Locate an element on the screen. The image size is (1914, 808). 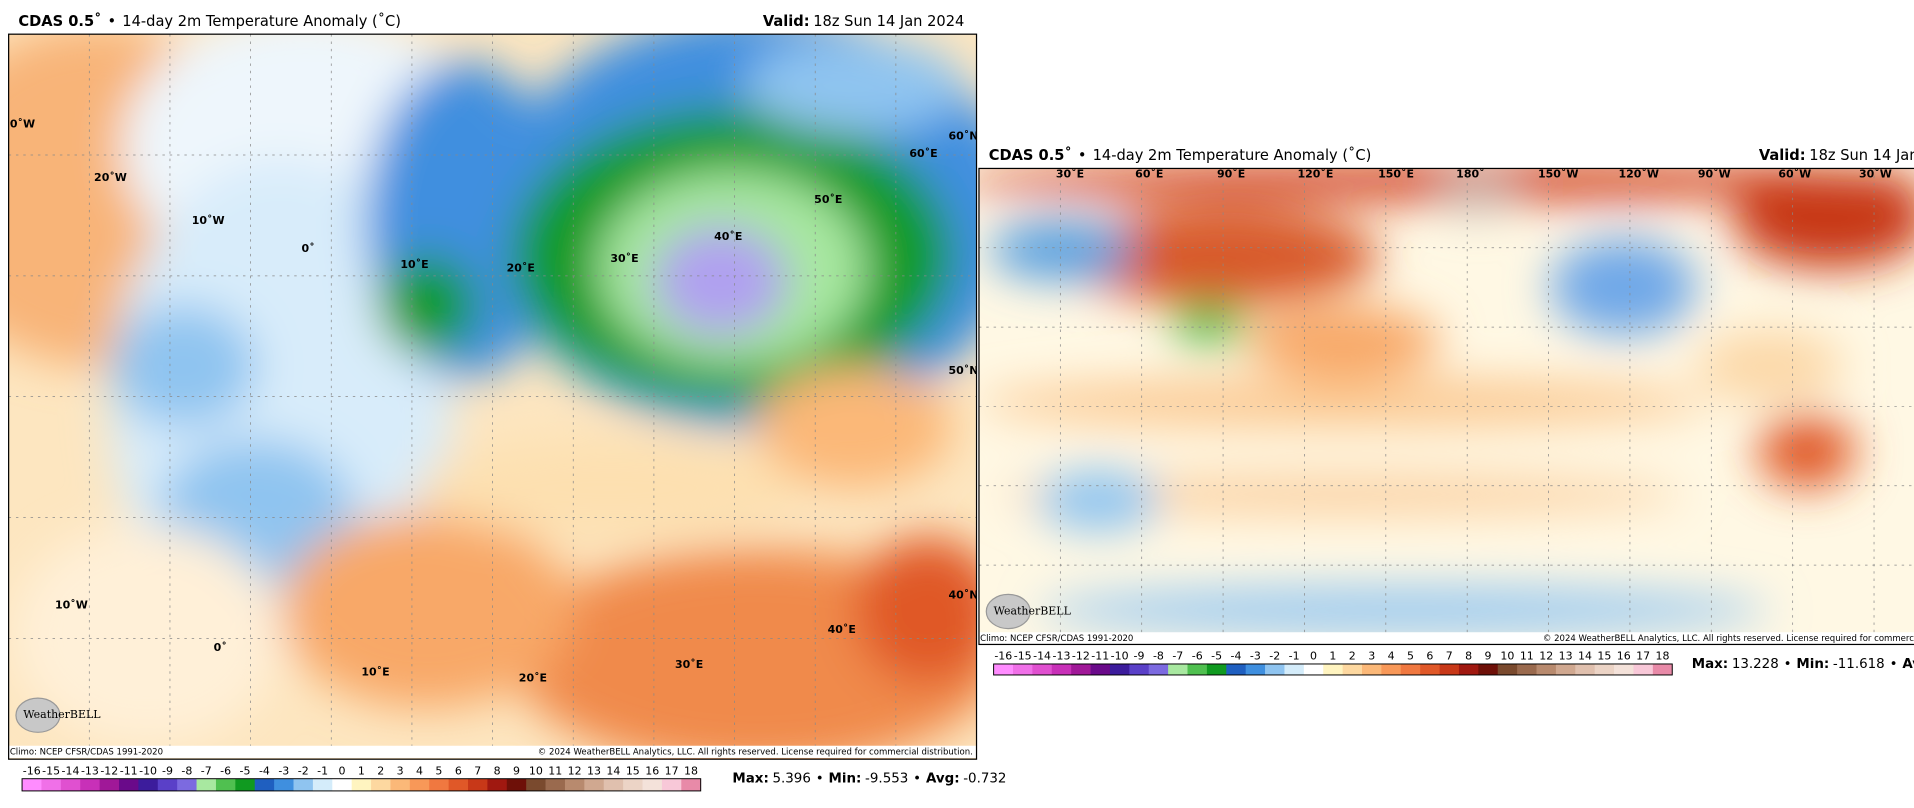
stat-value: 13.228 is located at coordinates (1755, 664).